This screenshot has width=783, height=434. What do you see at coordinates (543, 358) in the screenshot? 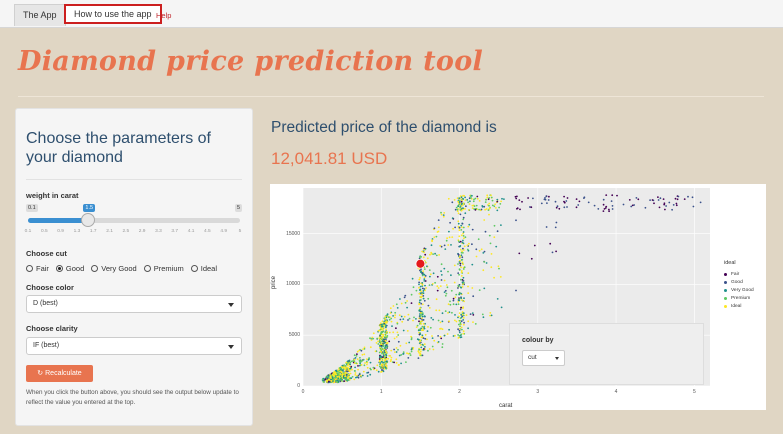
I see `colour-by-select: cut` at bounding box center [543, 358].